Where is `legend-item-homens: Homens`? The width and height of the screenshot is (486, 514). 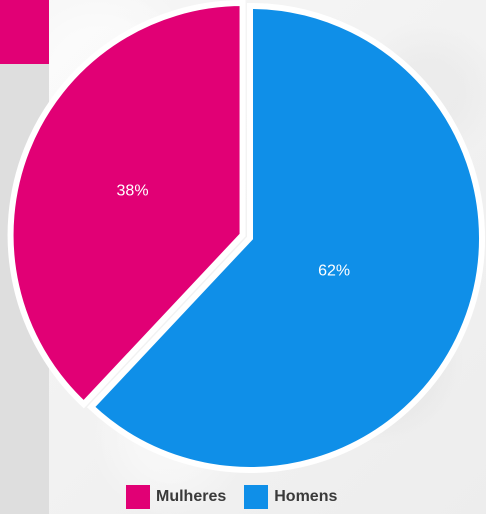
legend-item-homens: Homens is located at coordinates (290, 497).